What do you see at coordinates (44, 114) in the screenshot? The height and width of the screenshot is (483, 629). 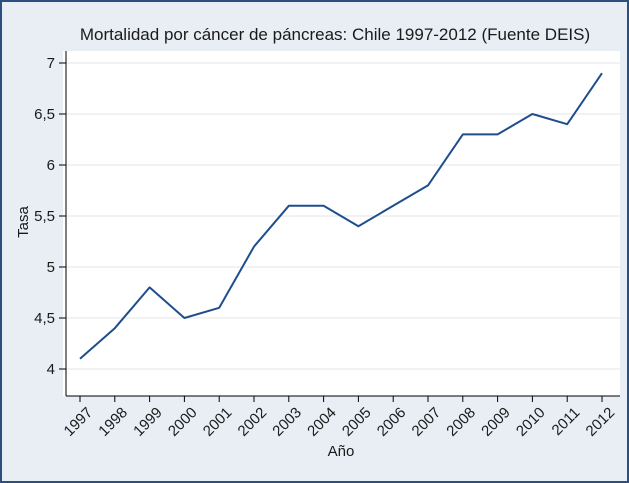 I see `y-tick-label: 6,5` at bounding box center [44, 114].